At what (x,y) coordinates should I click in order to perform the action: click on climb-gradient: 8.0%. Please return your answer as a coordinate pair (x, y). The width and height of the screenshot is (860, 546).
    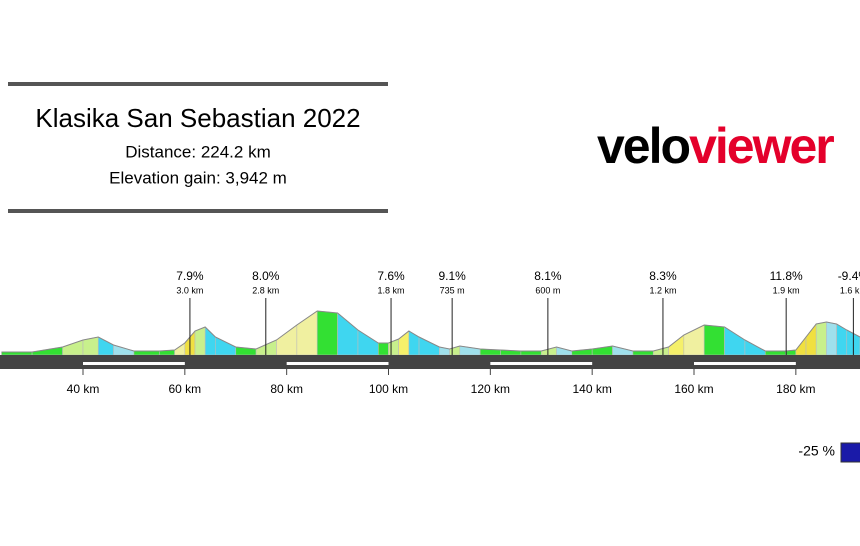
    Looking at the image, I should click on (266, 276).